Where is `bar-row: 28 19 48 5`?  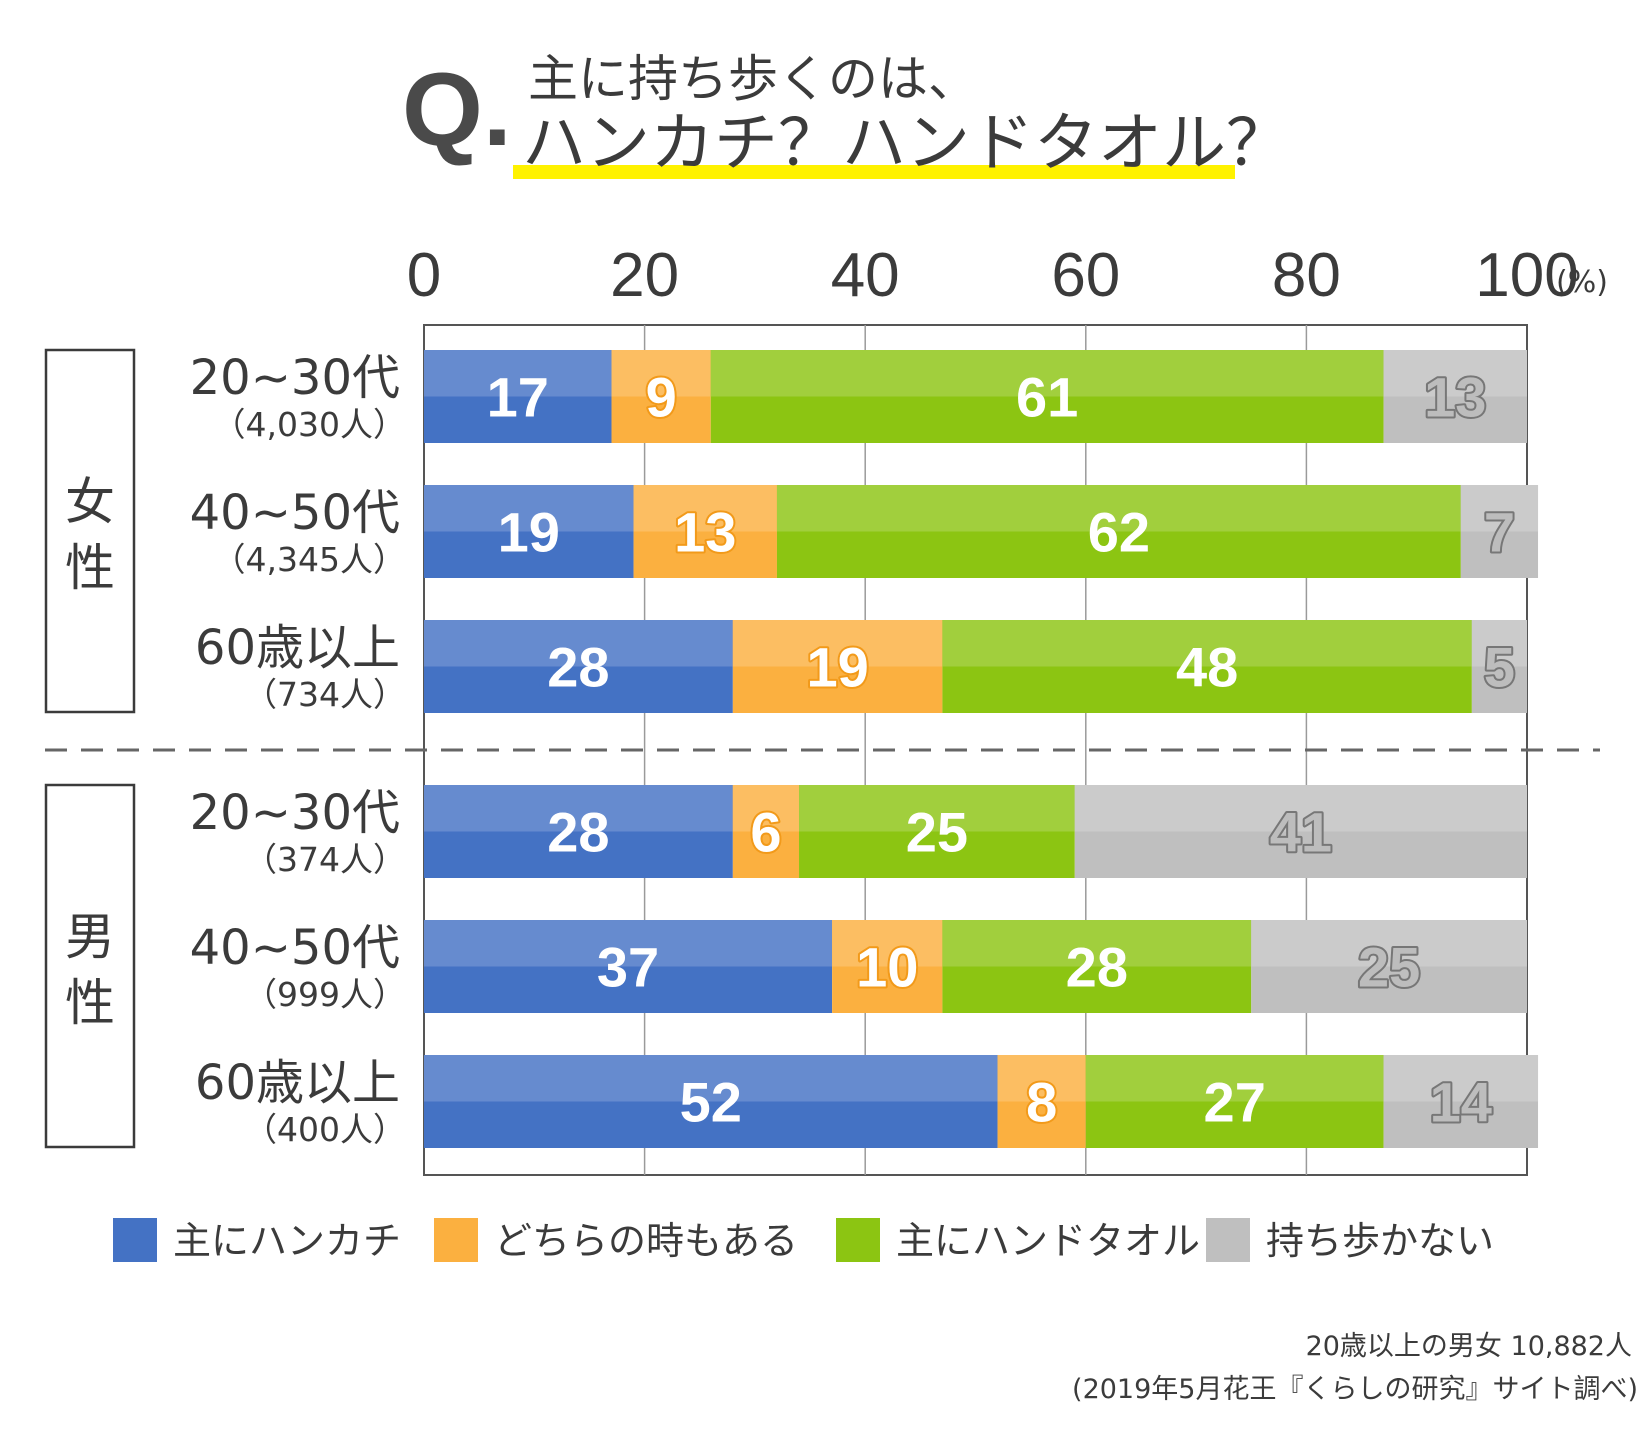
bar-row: 28 19 48 5 is located at coordinates (975, 666).